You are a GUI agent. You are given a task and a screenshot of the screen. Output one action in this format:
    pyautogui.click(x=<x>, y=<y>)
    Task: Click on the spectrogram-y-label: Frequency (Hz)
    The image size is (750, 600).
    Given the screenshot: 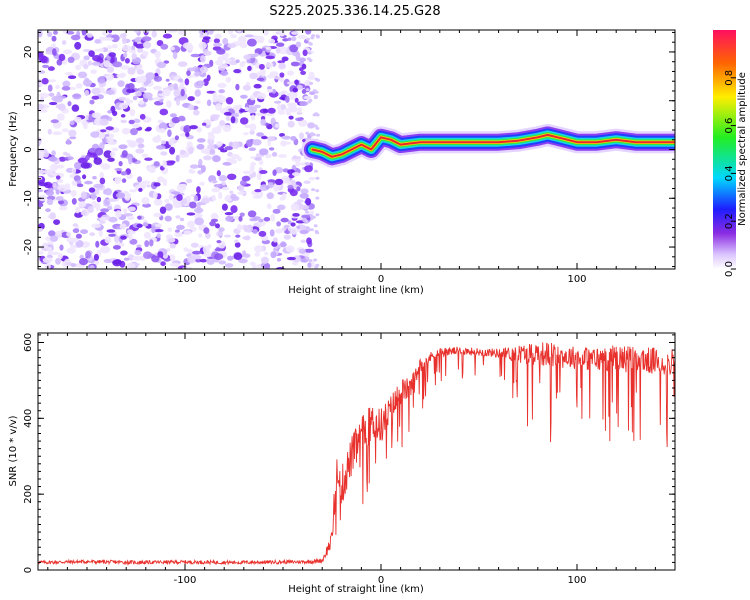 What is the action you would take?
    pyautogui.click(x=13, y=149)
    